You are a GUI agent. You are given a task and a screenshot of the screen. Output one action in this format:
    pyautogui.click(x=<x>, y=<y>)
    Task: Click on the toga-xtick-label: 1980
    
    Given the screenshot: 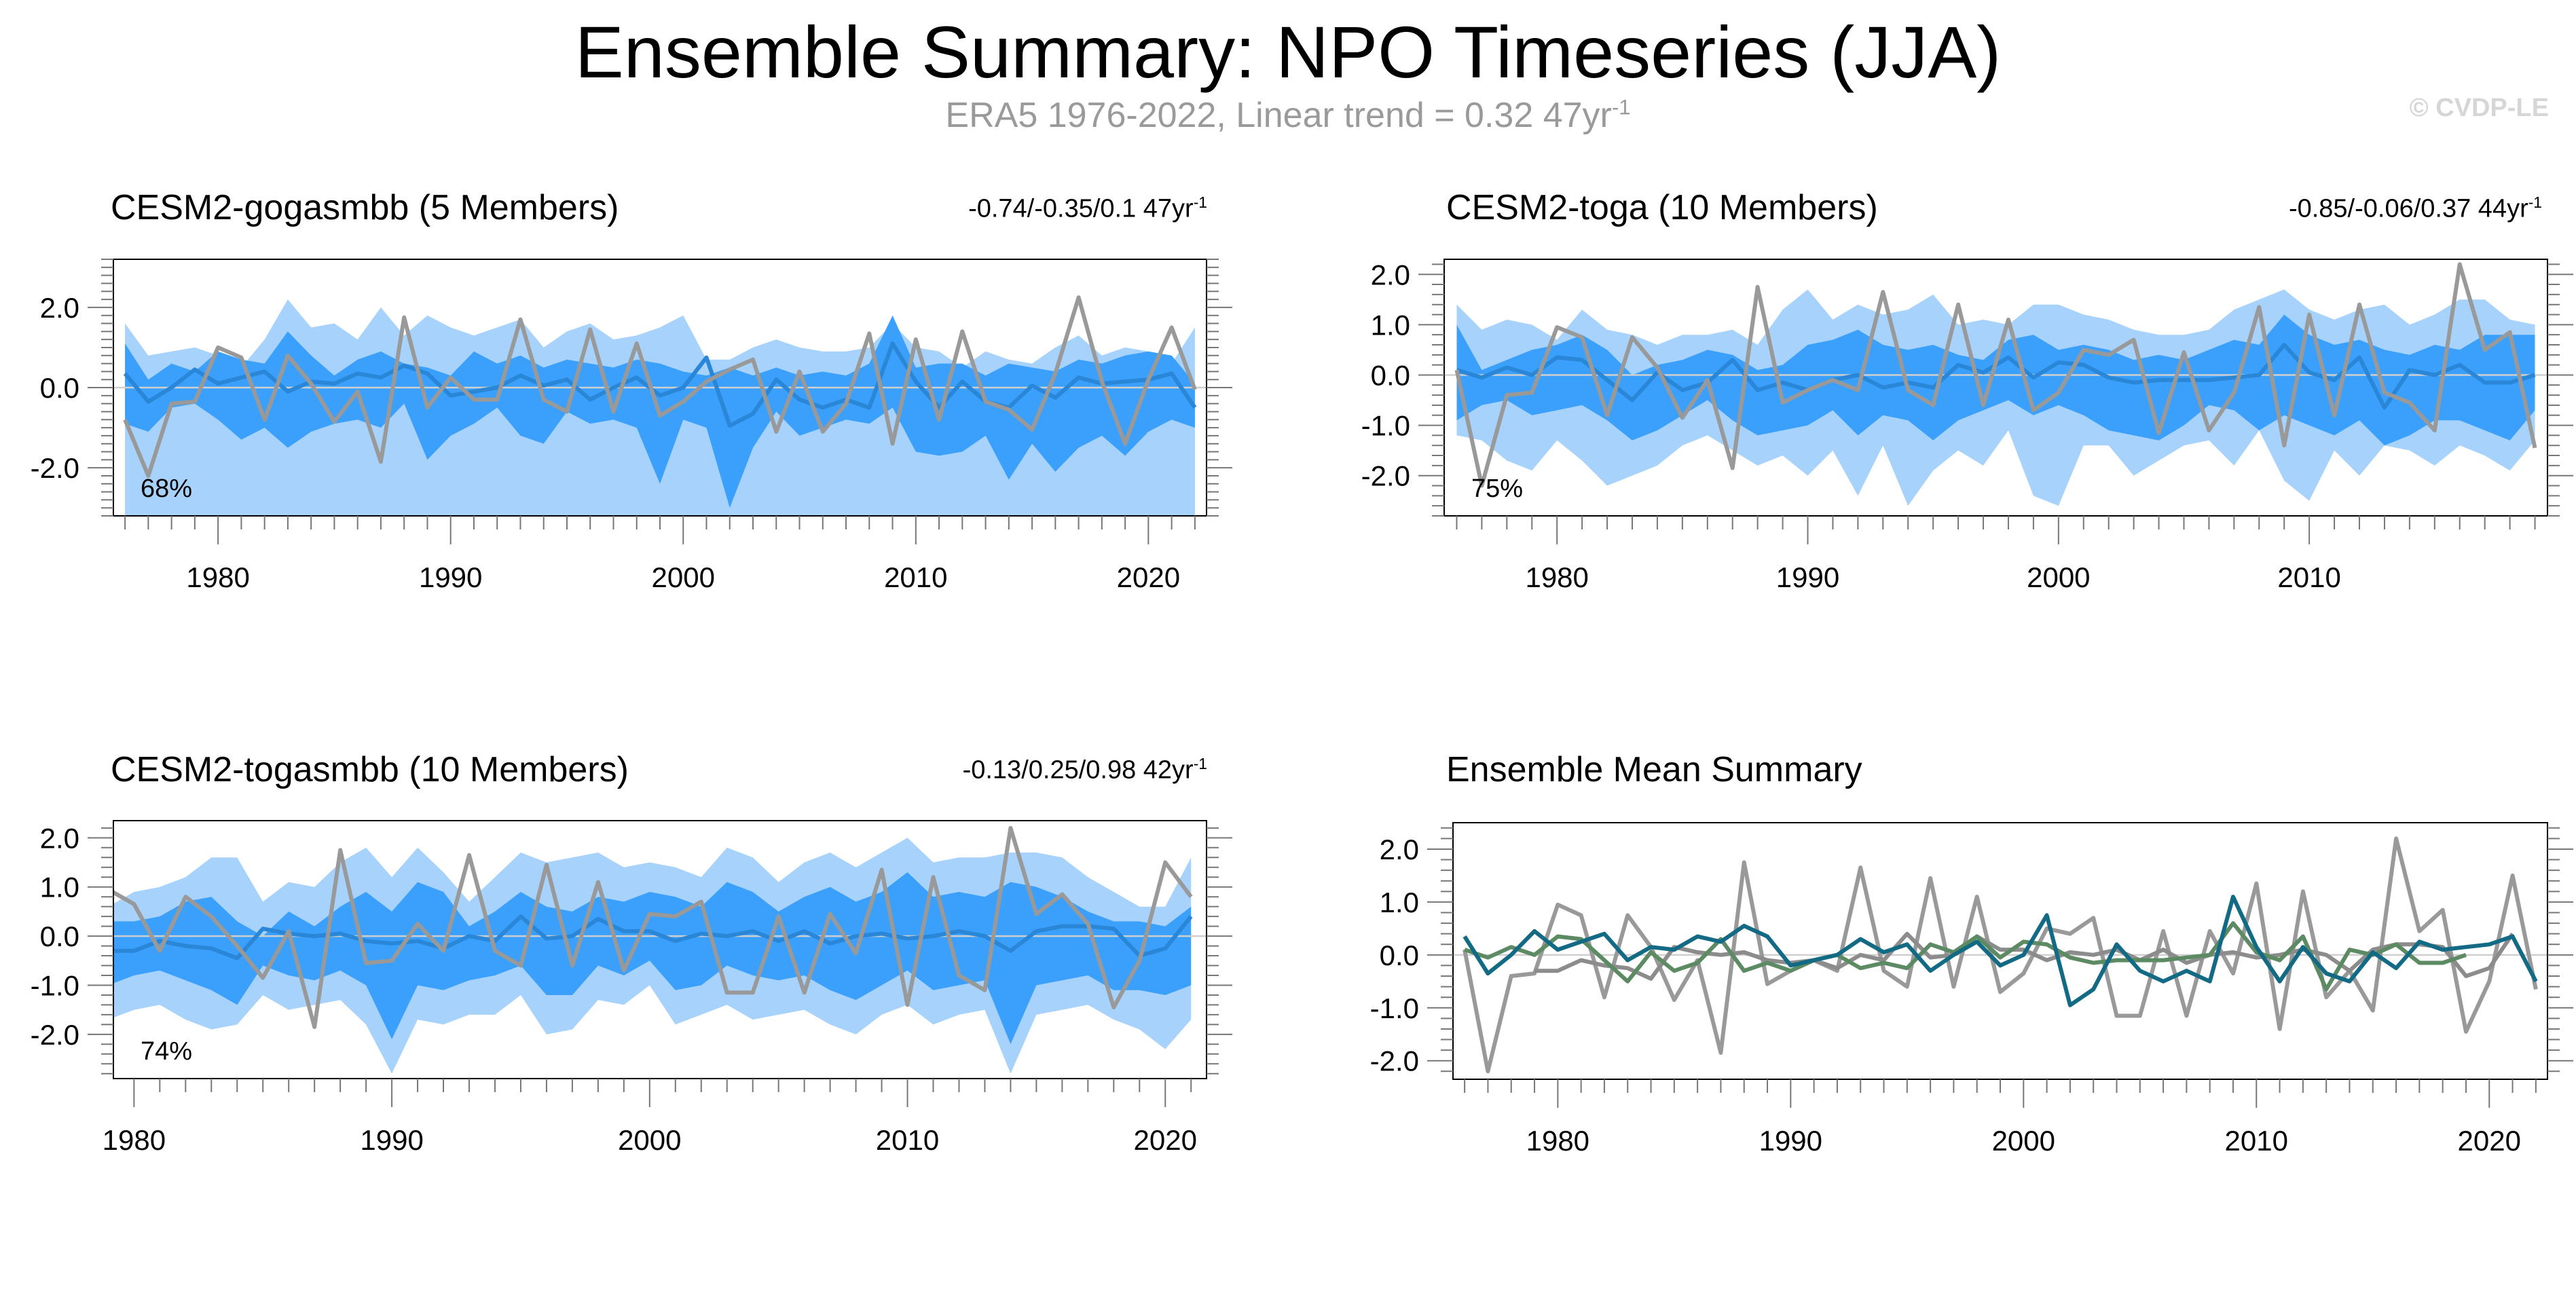 What is the action you would take?
    pyautogui.click(x=1556, y=577)
    